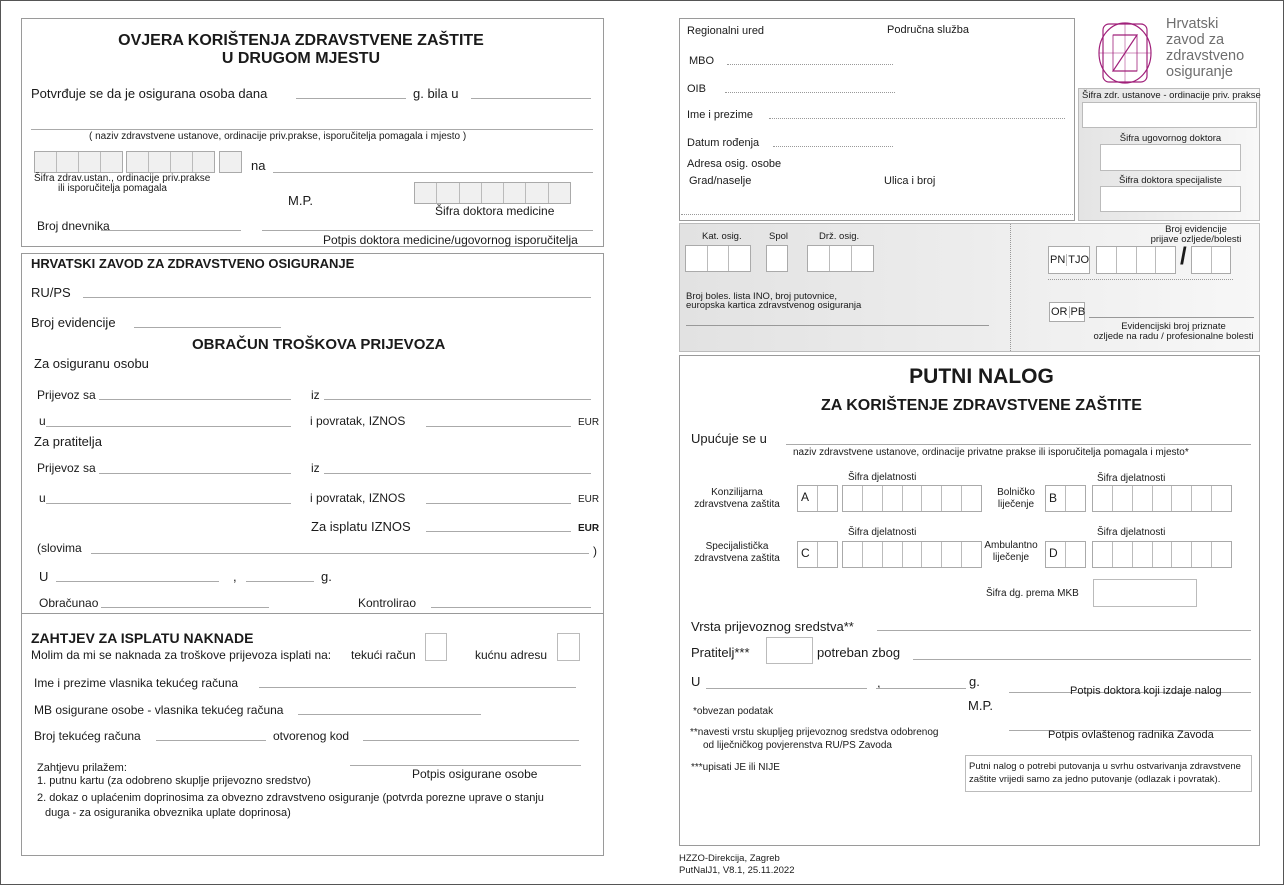 This screenshot has width=1284, height=885. I want to click on kucnu-checkbox, so click(568, 647).